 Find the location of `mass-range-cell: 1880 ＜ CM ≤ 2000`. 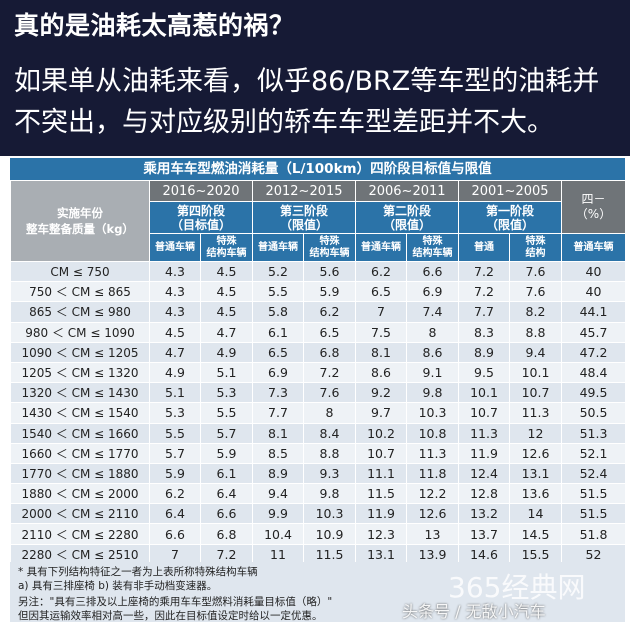

mass-range-cell: 1880 ＜ CM ≤ 2000 is located at coordinates (80, 494).